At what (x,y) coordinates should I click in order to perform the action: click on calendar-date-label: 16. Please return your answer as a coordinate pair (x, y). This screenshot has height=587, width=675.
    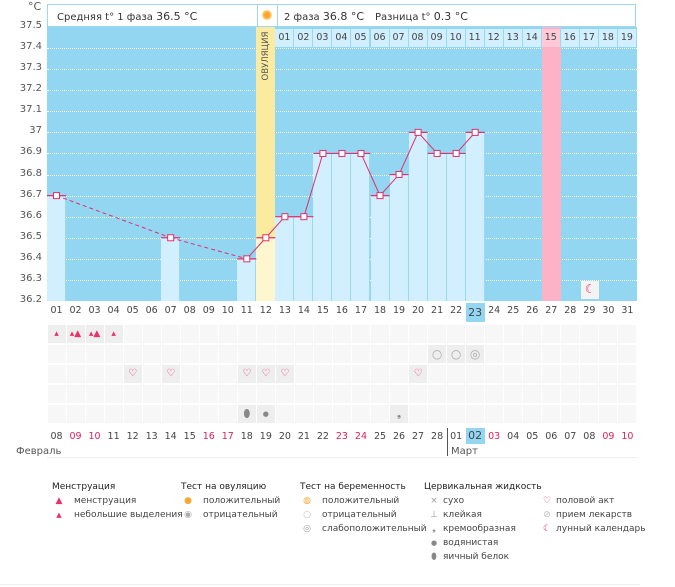
    Looking at the image, I should click on (208, 436).